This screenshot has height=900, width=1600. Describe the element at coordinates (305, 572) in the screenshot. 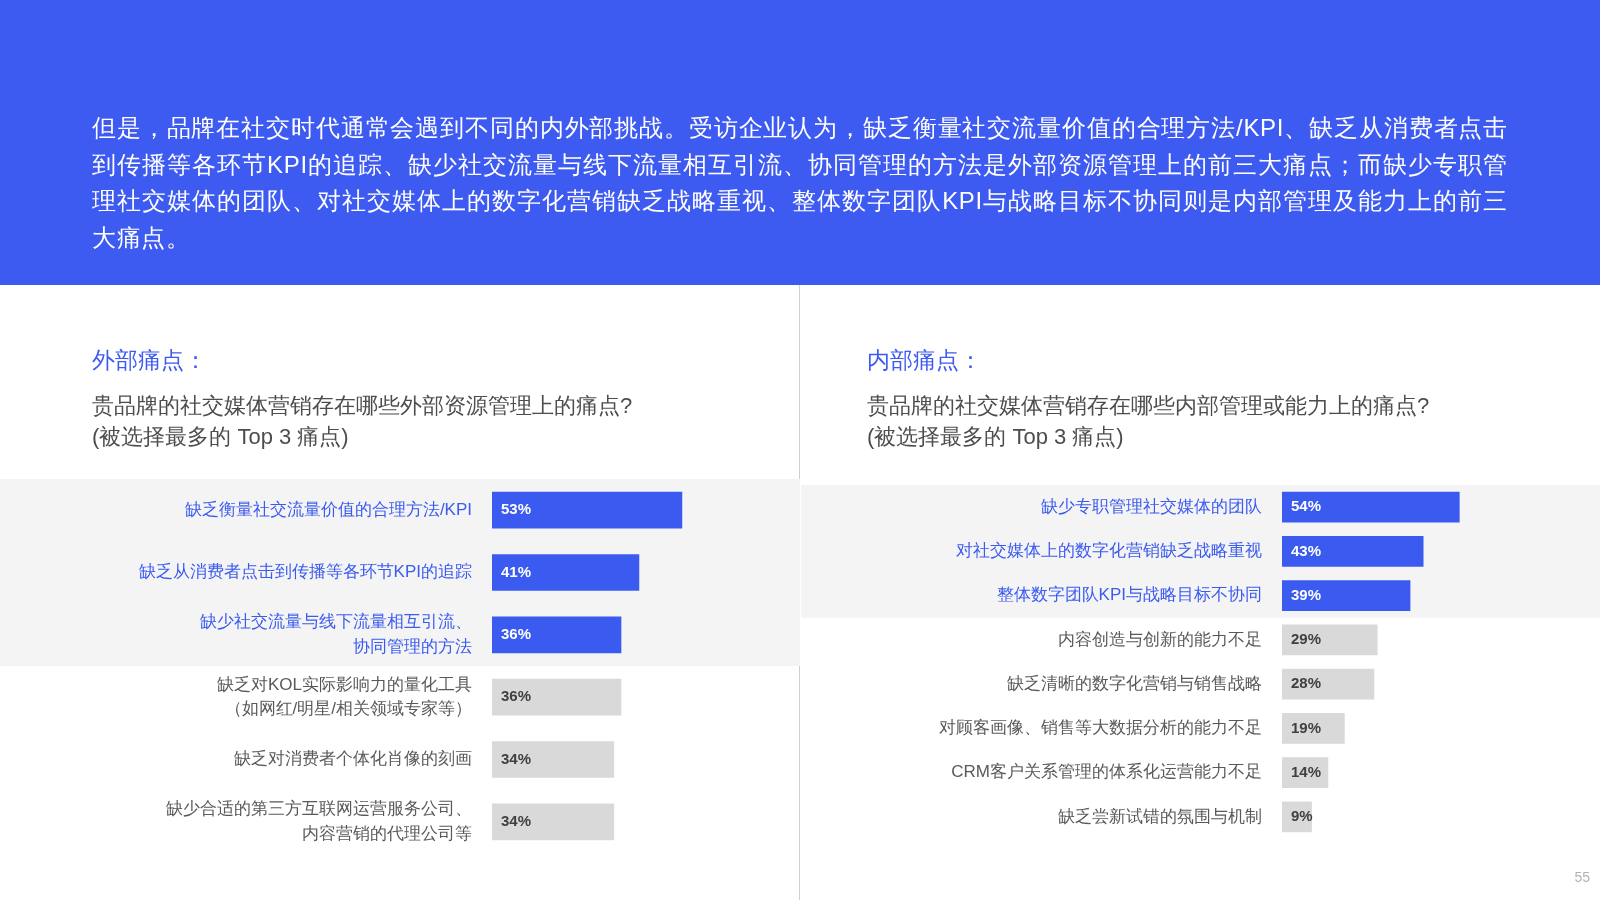

I see `y-tick-label: 缺乏从消费者点击到传播等各环节KPI的追踪` at that location.